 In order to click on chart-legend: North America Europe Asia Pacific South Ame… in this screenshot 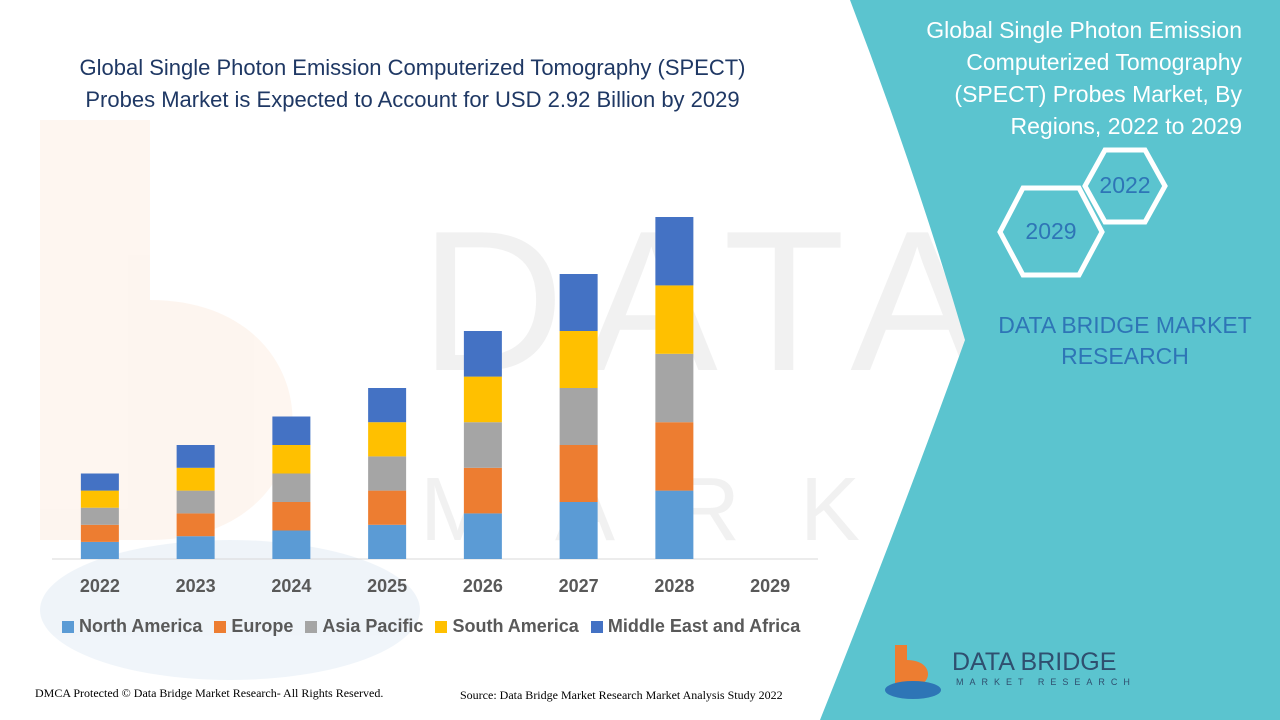, I will do `click(431, 626)`.